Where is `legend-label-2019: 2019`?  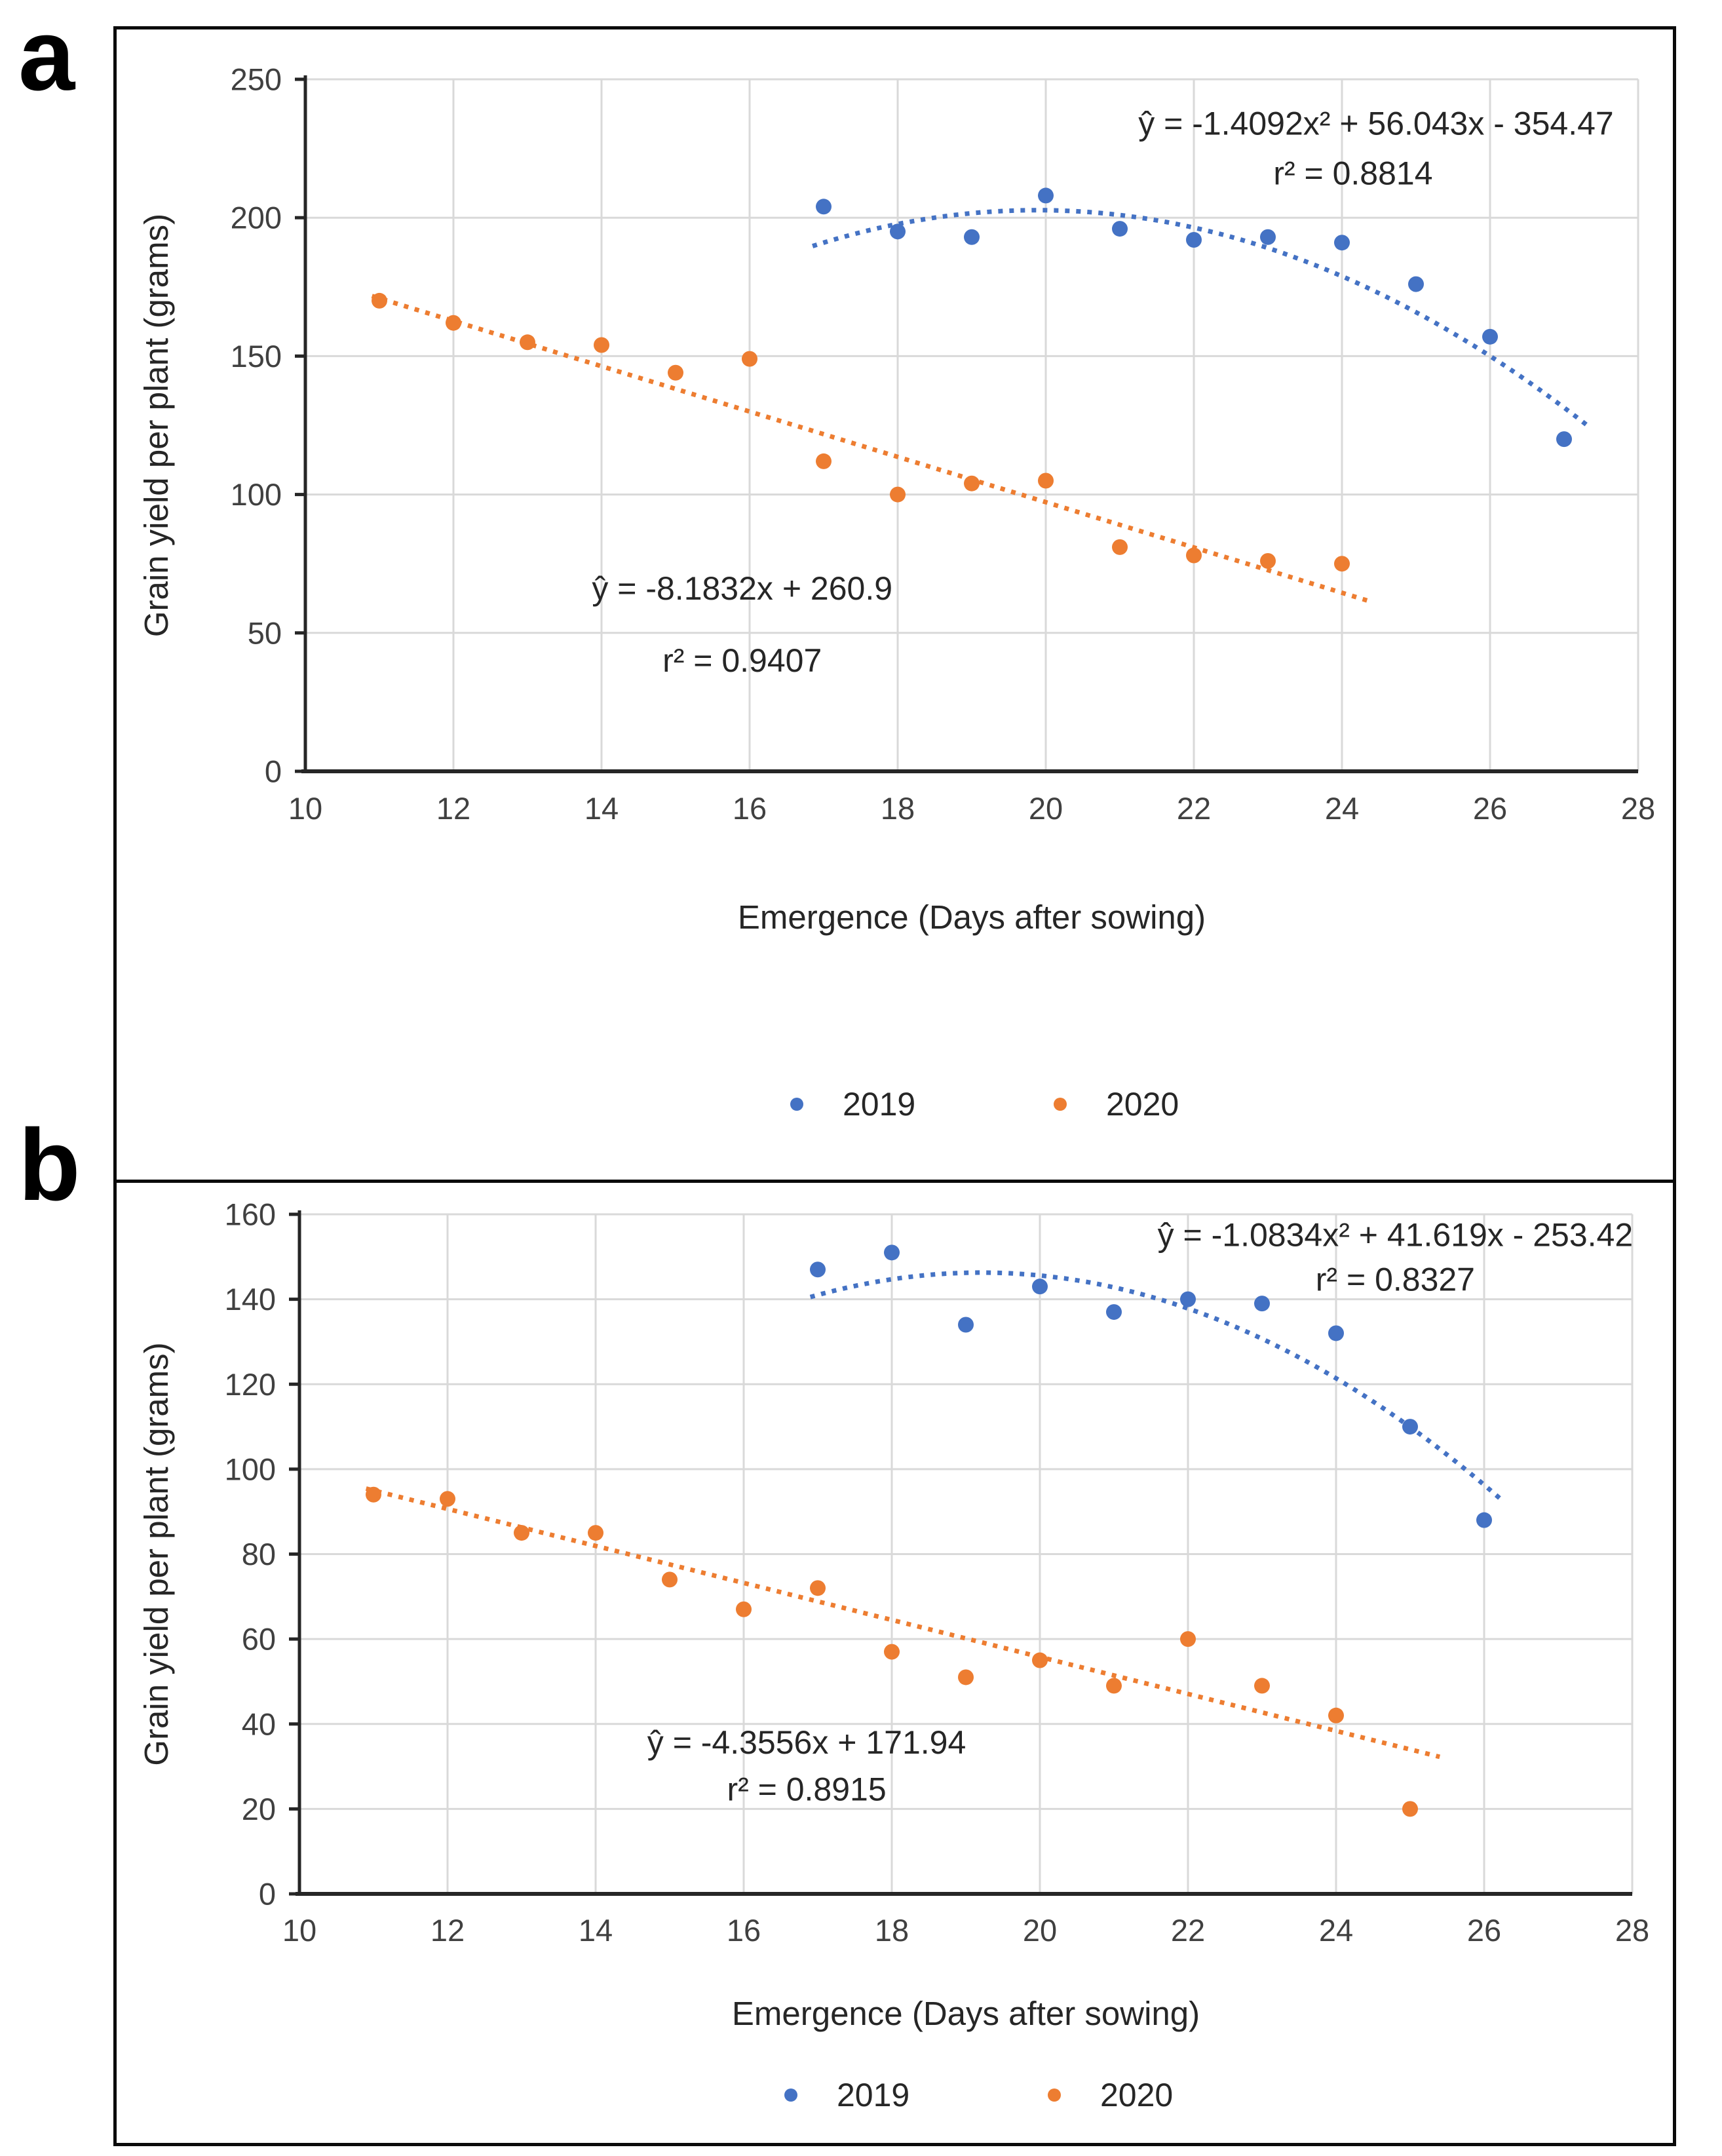 legend-label-2019: 2019 is located at coordinates (879, 1104).